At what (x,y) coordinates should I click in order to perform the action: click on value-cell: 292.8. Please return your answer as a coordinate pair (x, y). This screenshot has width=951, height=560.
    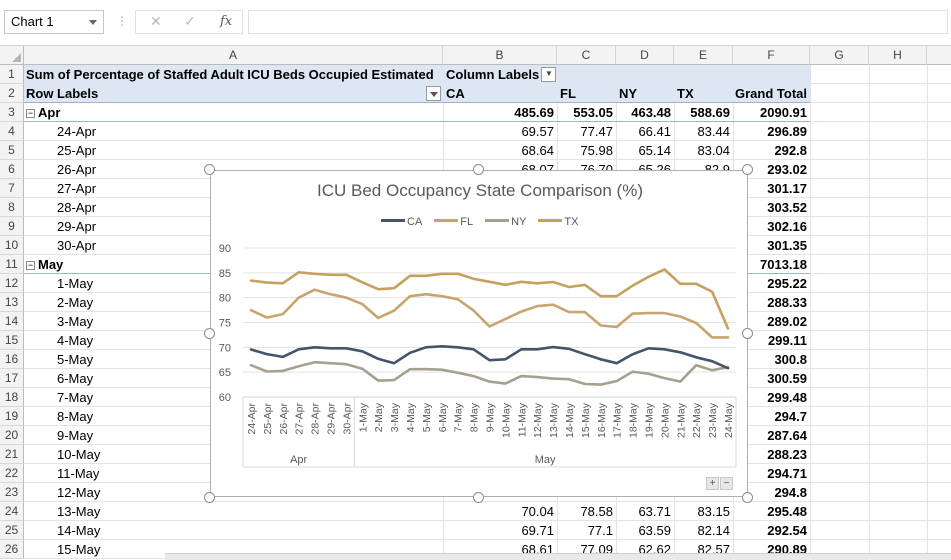
    Looking at the image, I should click on (790, 150).